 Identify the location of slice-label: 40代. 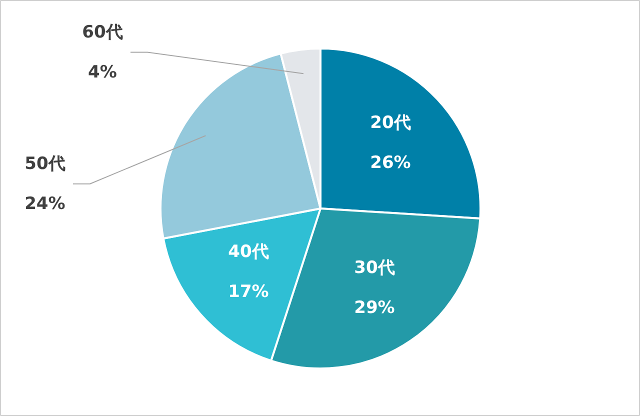
(248, 252).